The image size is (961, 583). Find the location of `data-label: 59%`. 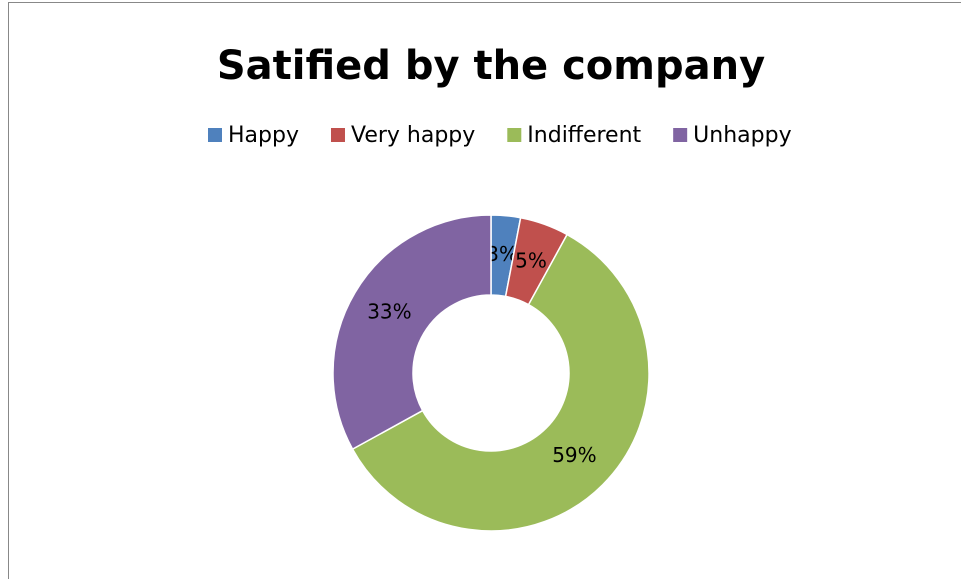

data-label: 59% is located at coordinates (574, 455).